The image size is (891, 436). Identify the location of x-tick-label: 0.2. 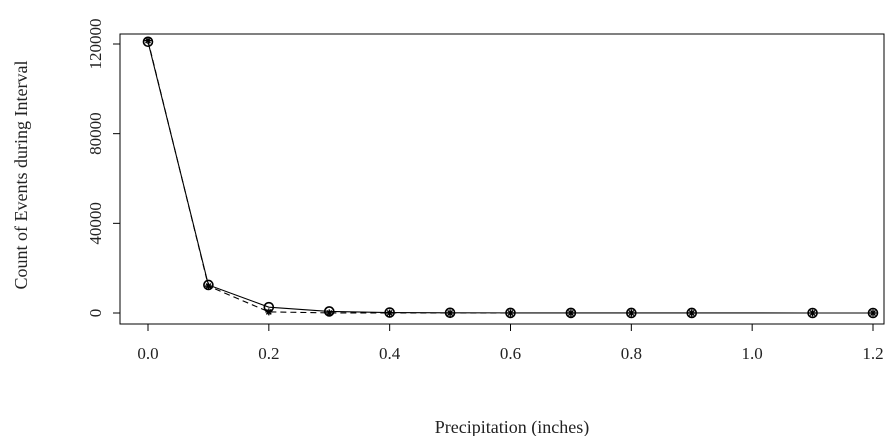
(268, 353).